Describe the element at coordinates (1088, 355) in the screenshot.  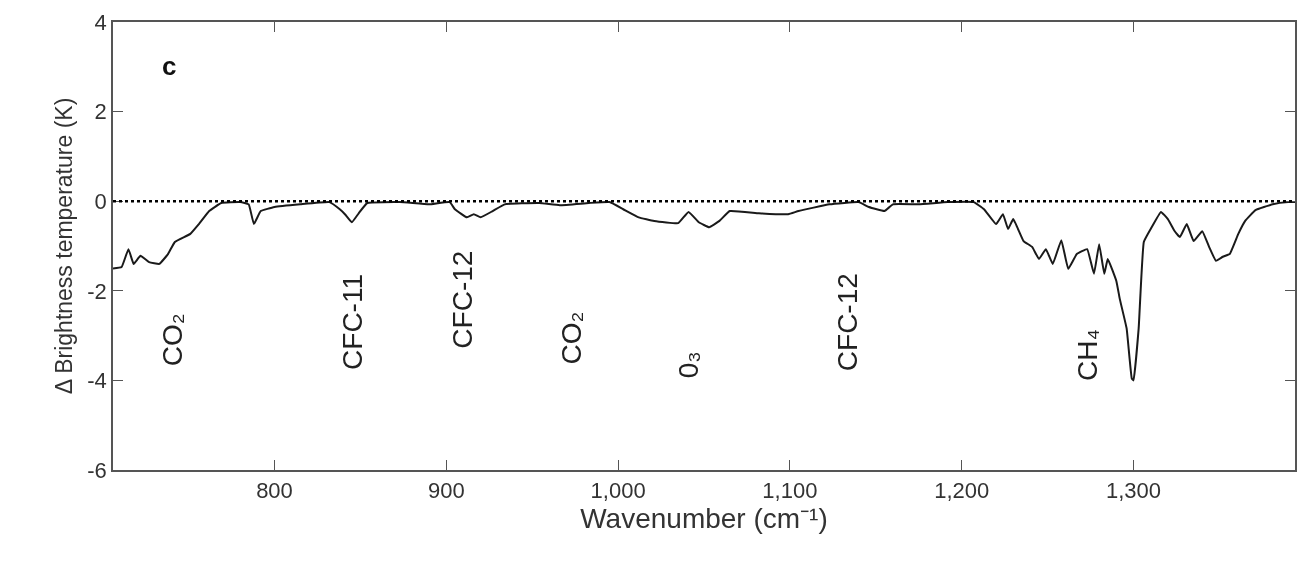
I see `annotation: CH₄` at that location.